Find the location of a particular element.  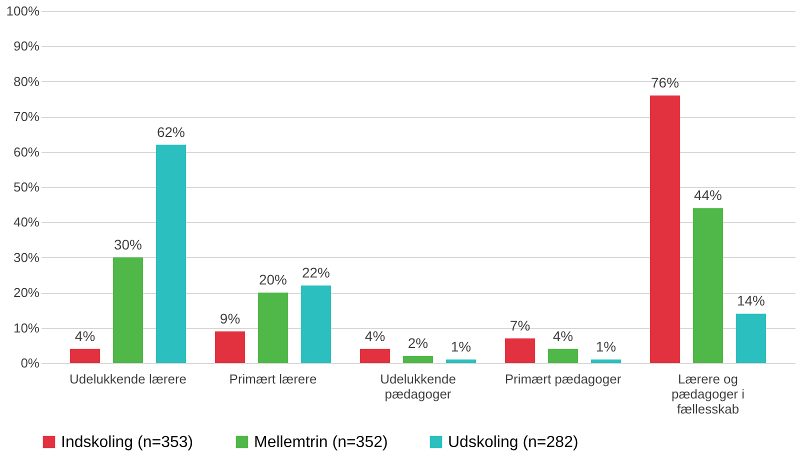

data-label: 76% is located at coordinates (665, 82).